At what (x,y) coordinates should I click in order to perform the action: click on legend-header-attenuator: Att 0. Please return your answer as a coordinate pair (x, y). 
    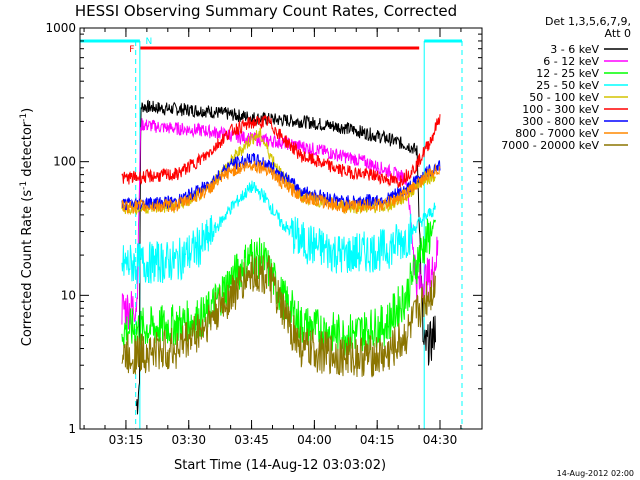
    Looking at the image, I should click on (618, 33).